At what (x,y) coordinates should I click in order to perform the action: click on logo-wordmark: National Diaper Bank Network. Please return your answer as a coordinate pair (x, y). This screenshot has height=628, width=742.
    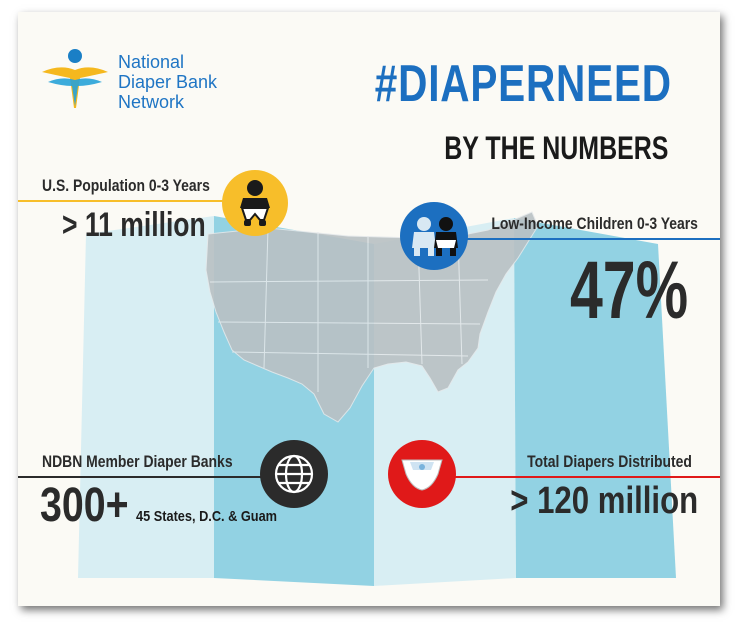
    Looking at the image, I should click on (167, 82).